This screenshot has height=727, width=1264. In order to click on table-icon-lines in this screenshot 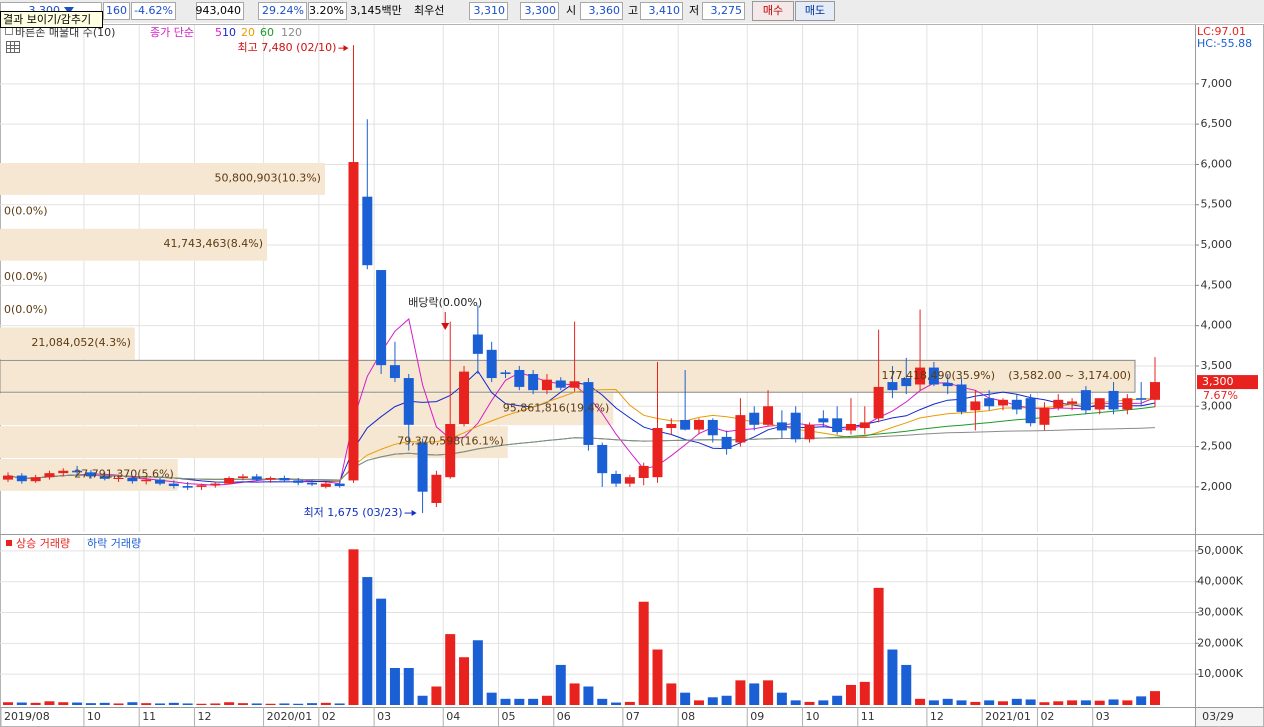, I will do `click(13, 47)`.